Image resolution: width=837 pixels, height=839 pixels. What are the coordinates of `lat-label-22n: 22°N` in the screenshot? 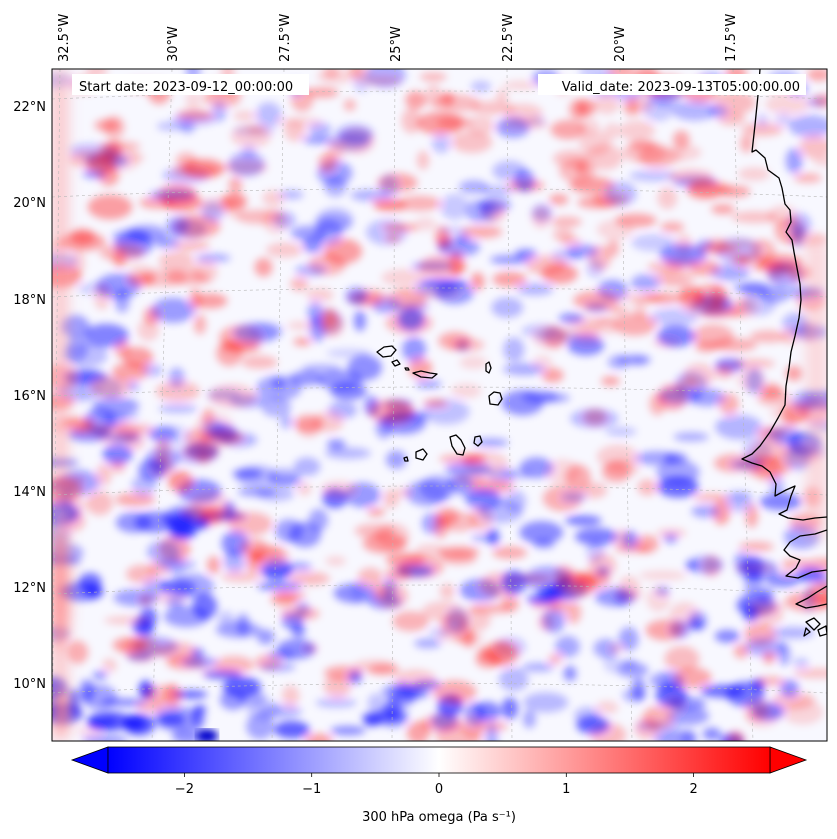 It's located at (29, 107).